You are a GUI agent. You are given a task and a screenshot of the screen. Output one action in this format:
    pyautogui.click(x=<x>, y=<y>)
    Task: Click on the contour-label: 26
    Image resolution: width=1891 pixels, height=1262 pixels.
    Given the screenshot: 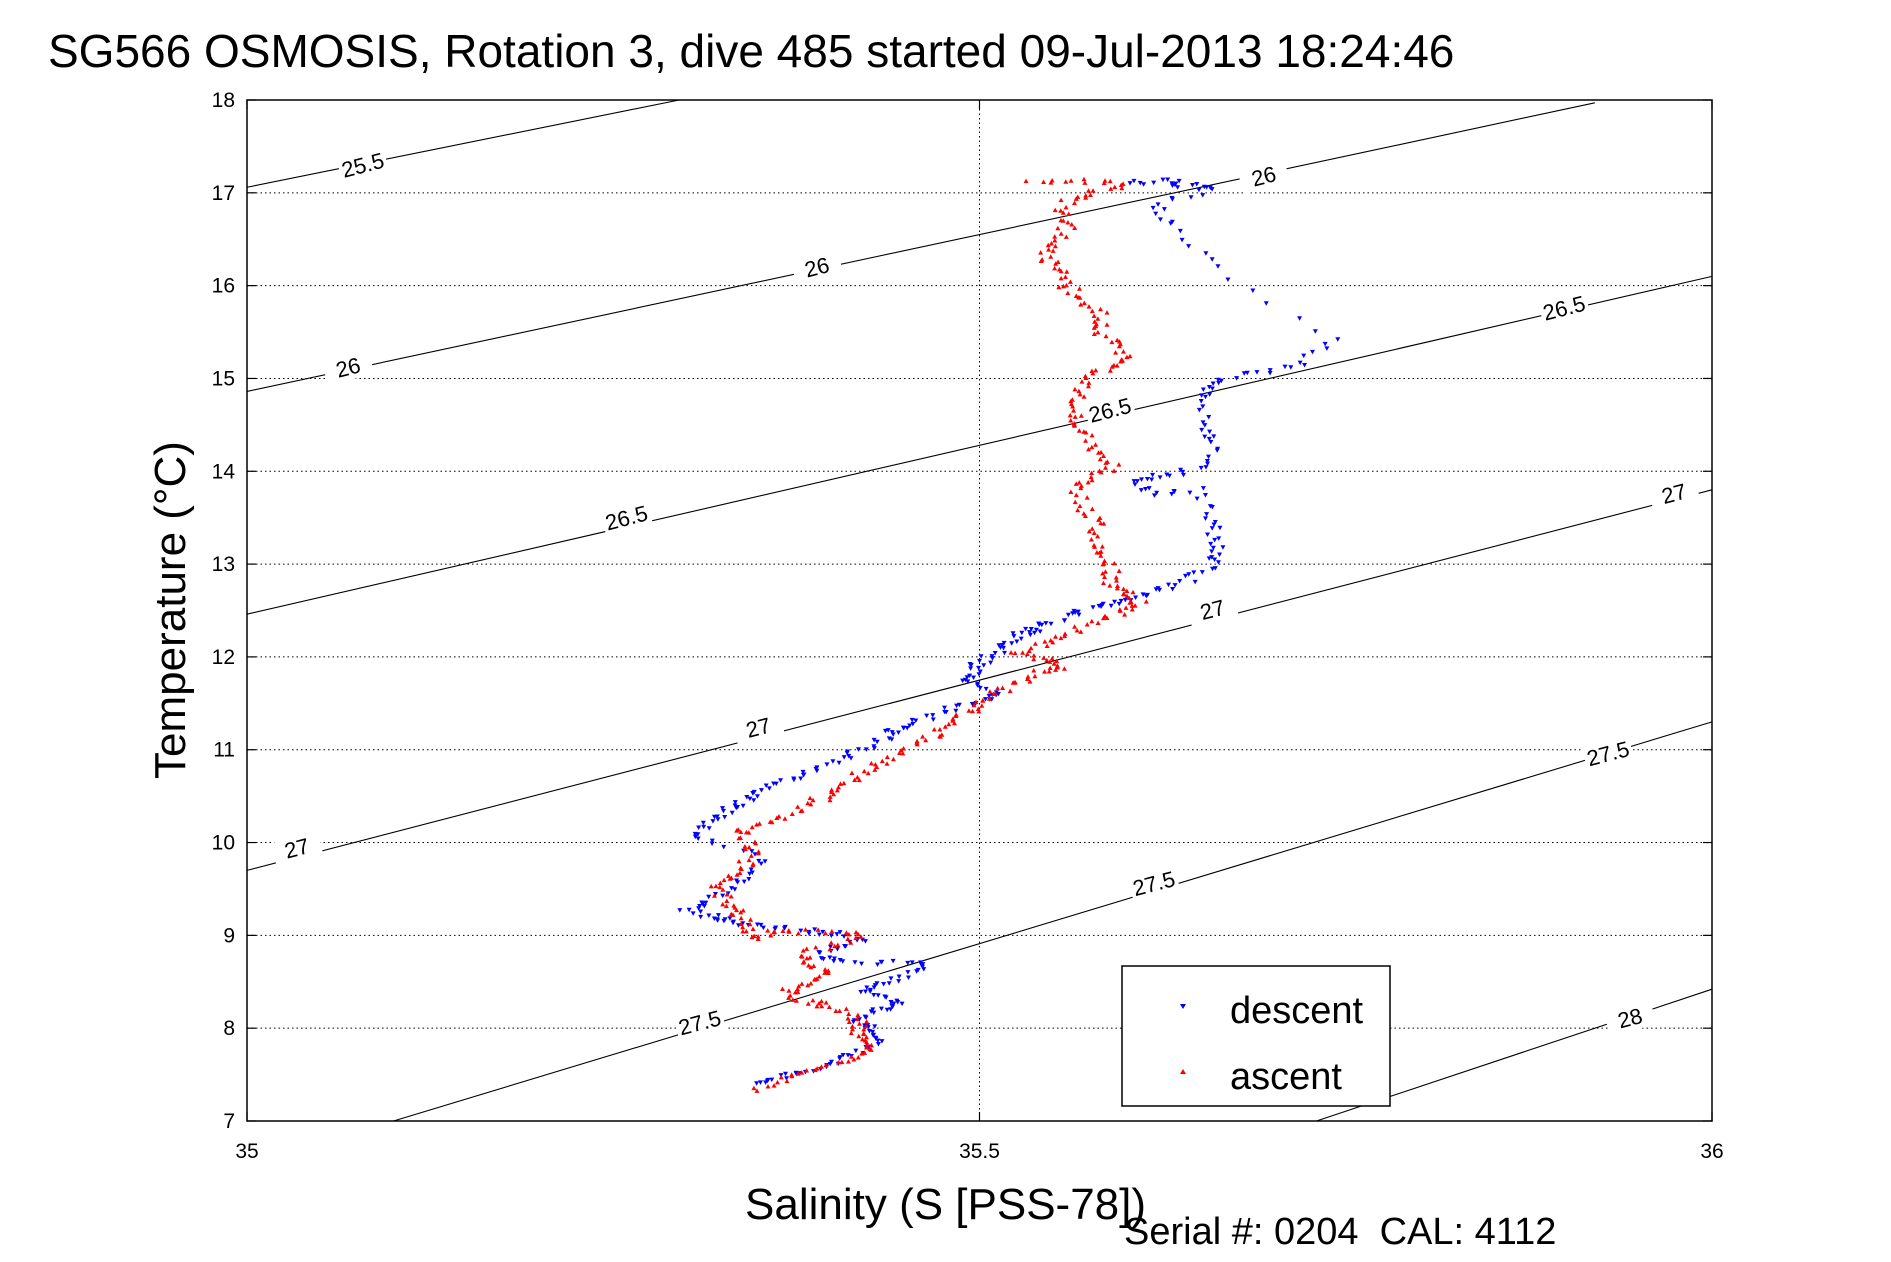 What is the action you would take?
    pyautogui.click(x=1264, y=177)
    